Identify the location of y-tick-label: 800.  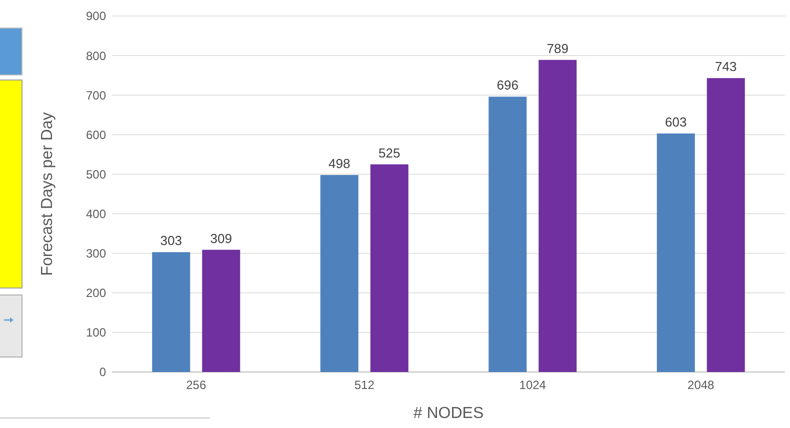
(96, 55).